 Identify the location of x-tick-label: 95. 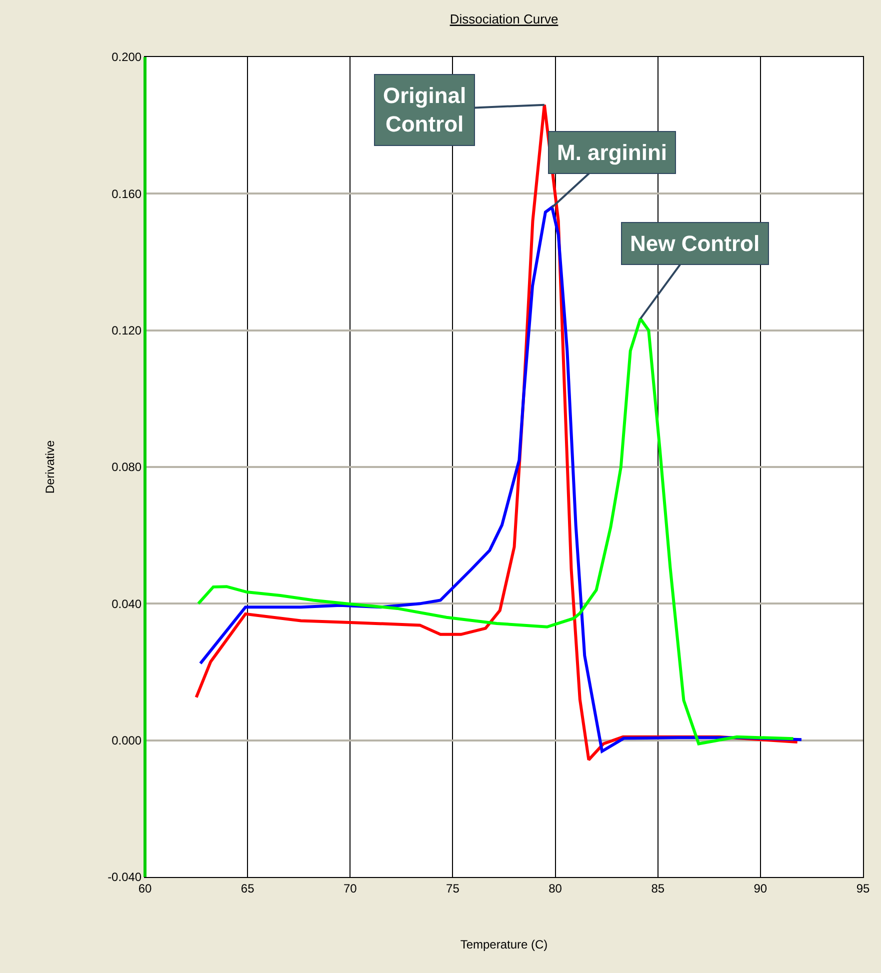
(863, 888).